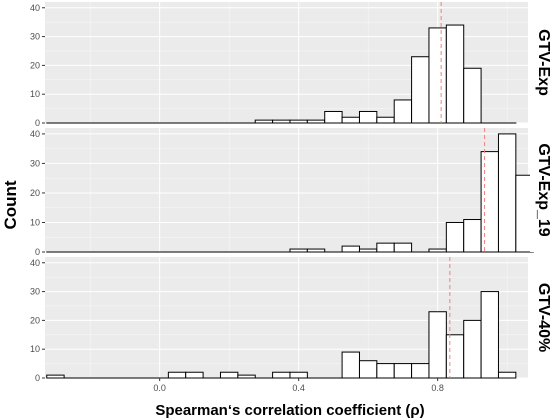 This screenshot has height=420, width=560. Describe the element at coordinates (437, 388) in the screenshot. I see `x-tick-label: 0.8` at that location.